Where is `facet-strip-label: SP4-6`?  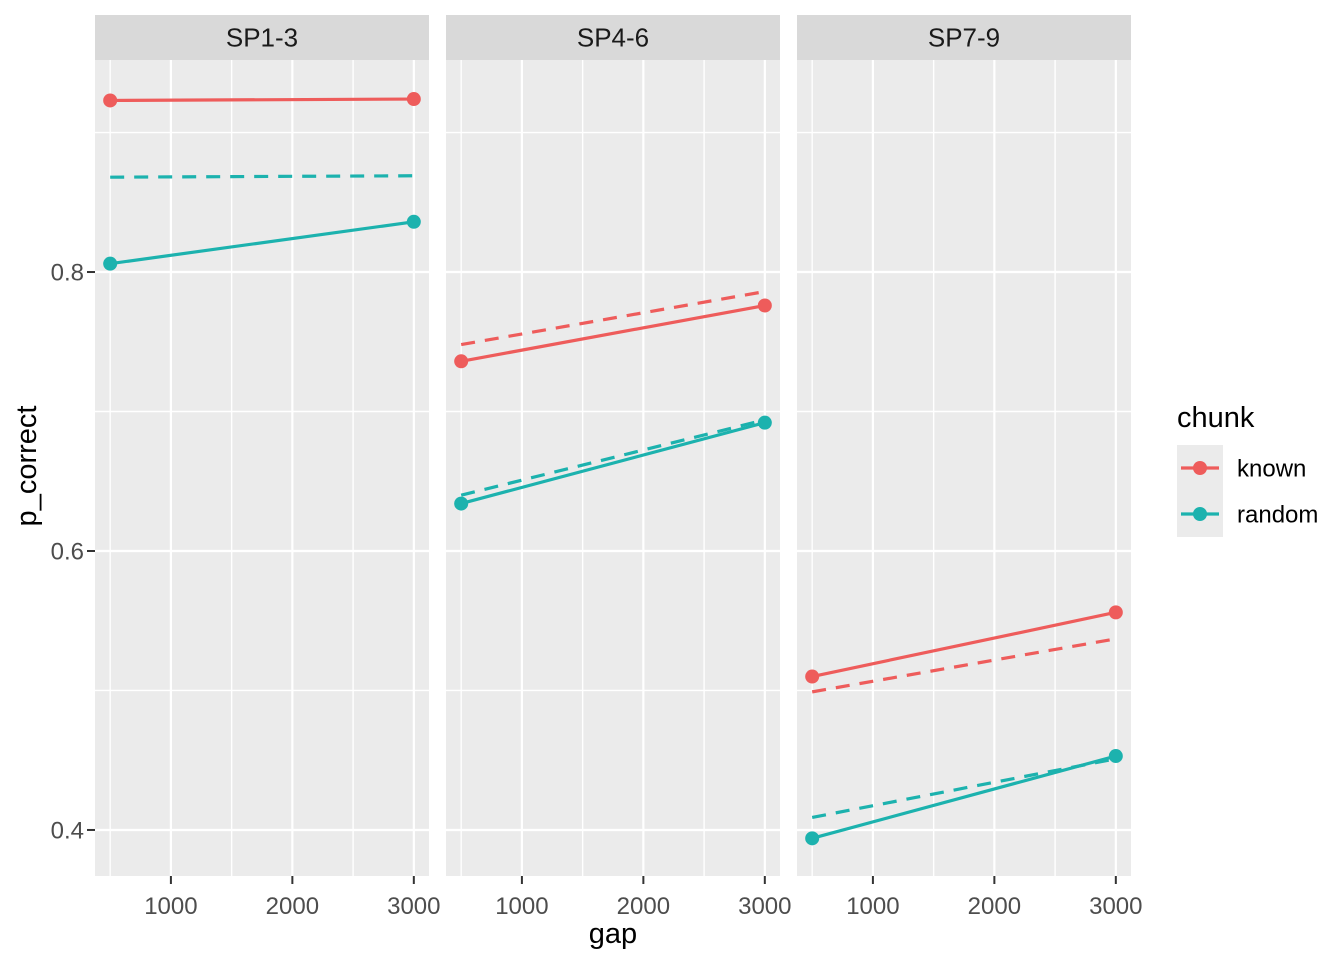 facet-strip-label: SP4-6 is located at coordinates (613, 38).